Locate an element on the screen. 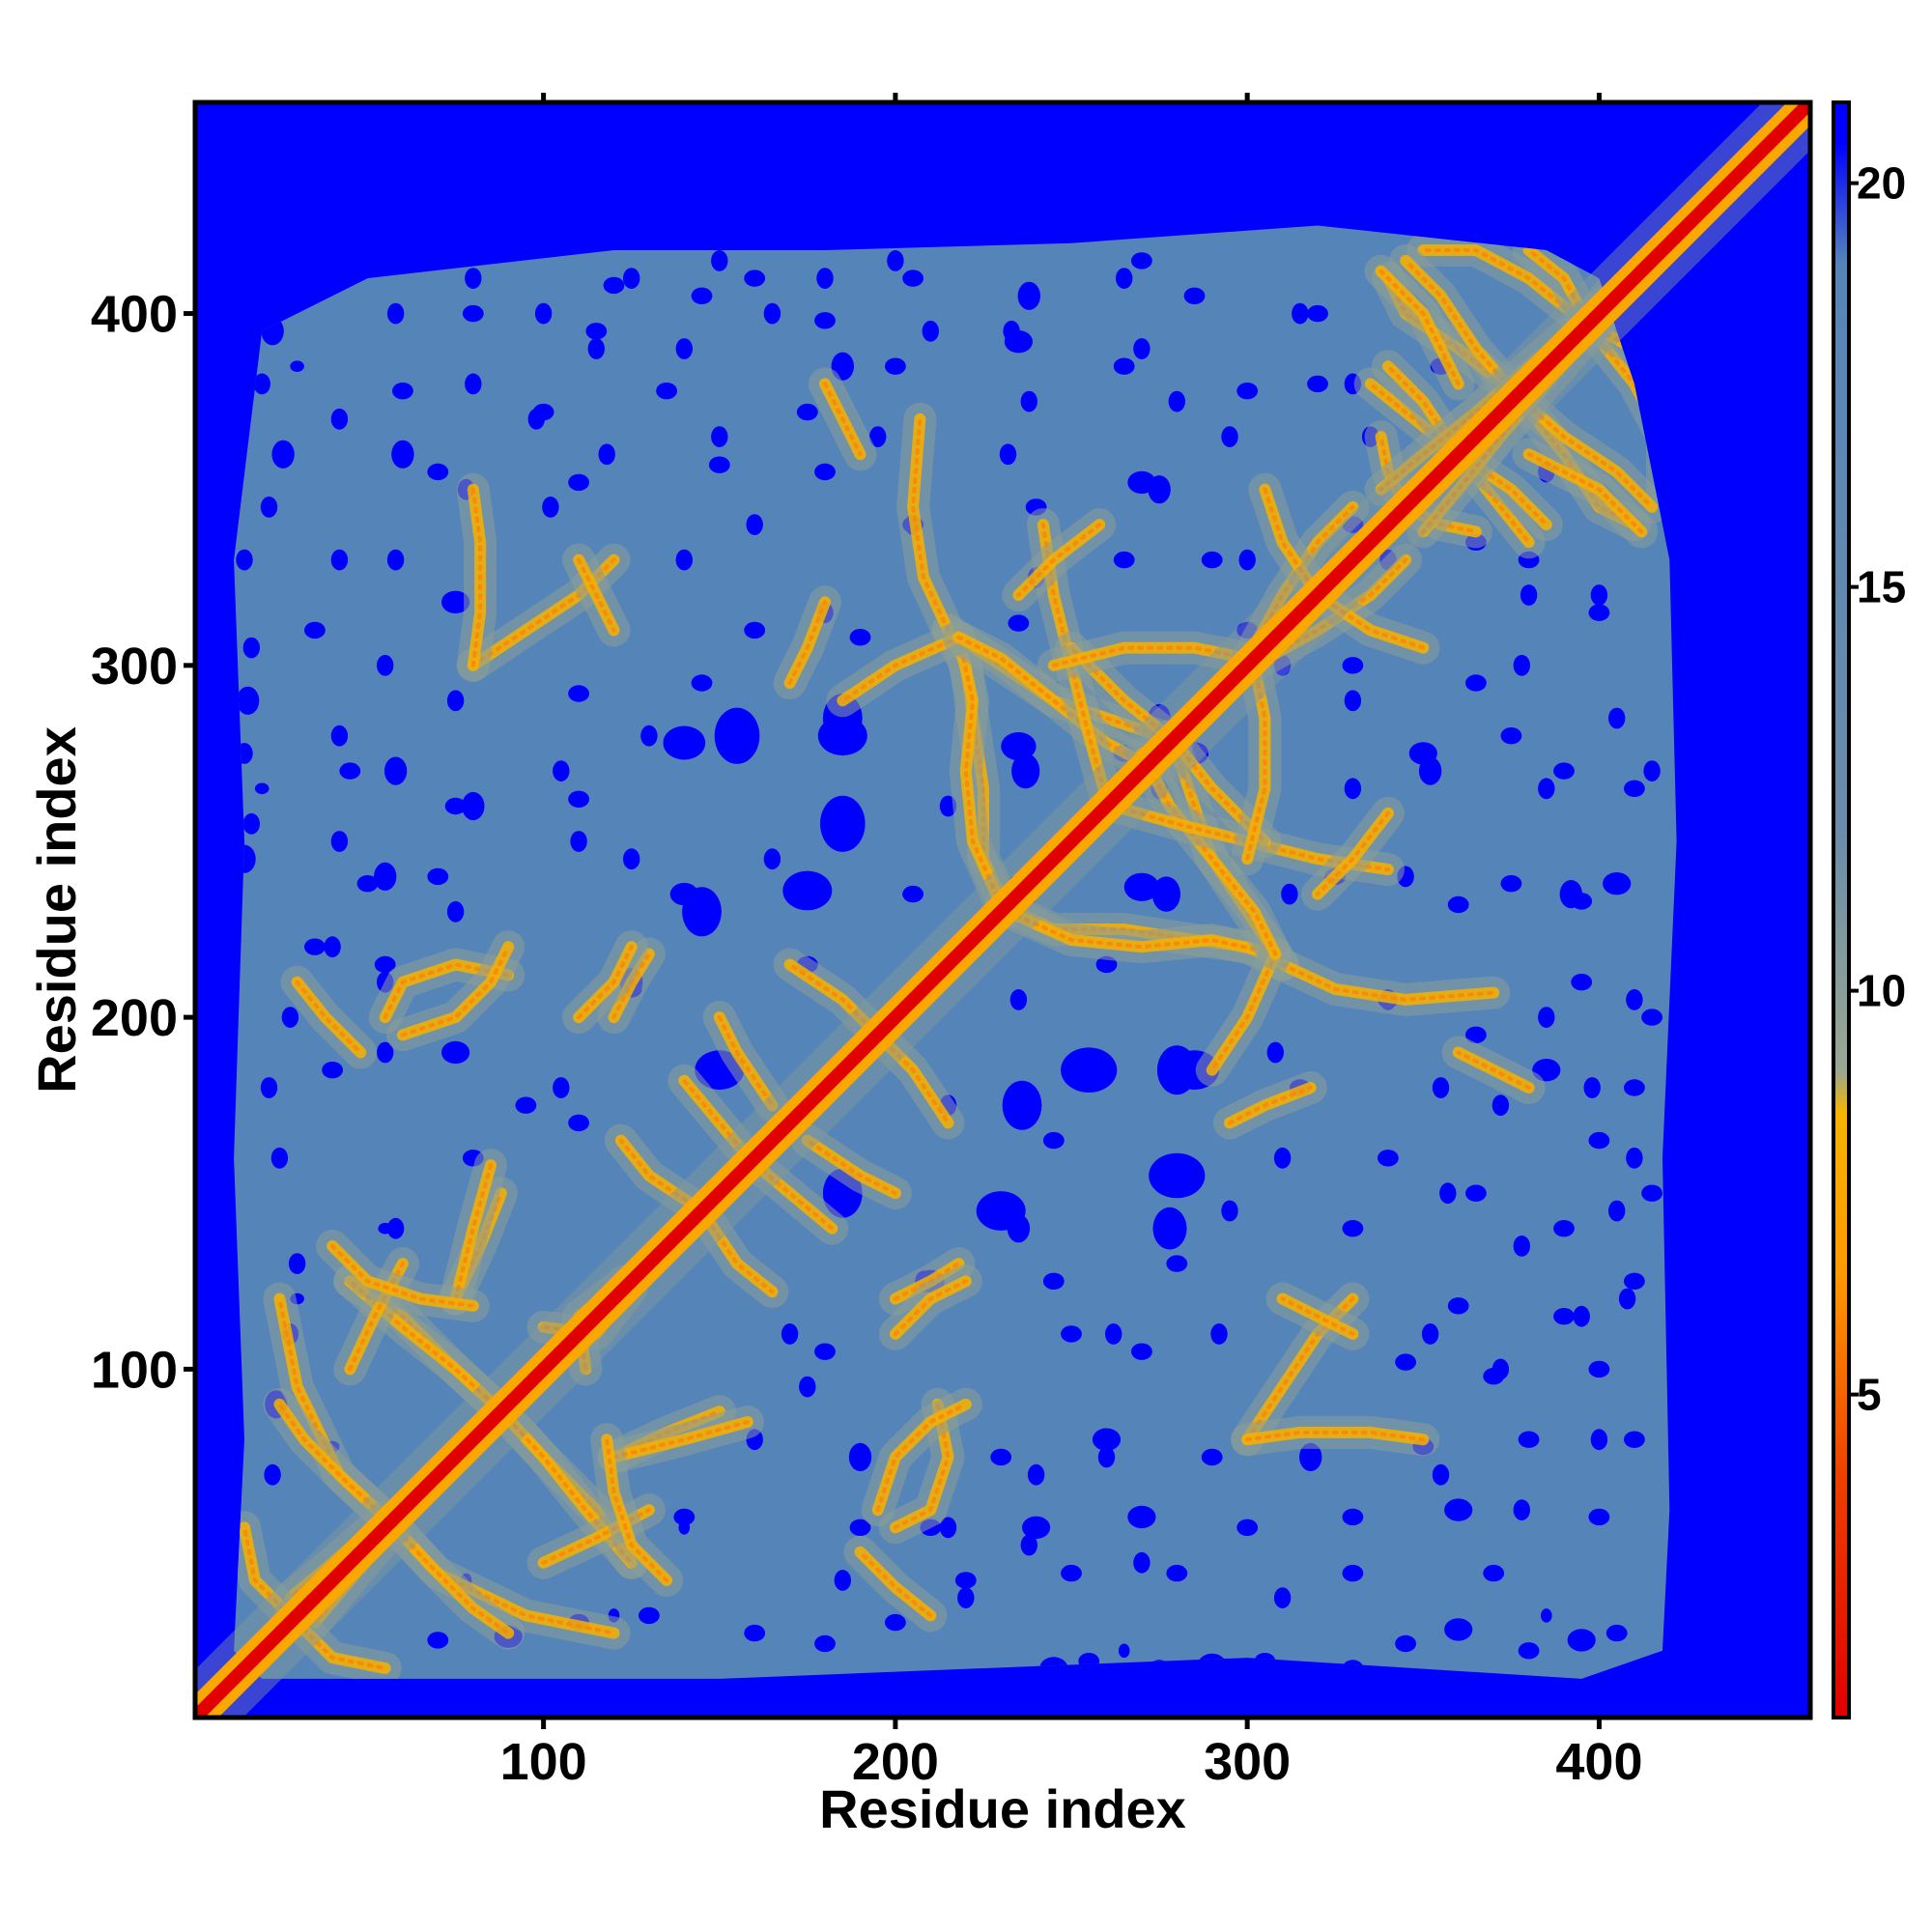 This screenshot has height=1932, width=1932. contact-arc-36-mirror-core is located at coordinates (1464, 331).